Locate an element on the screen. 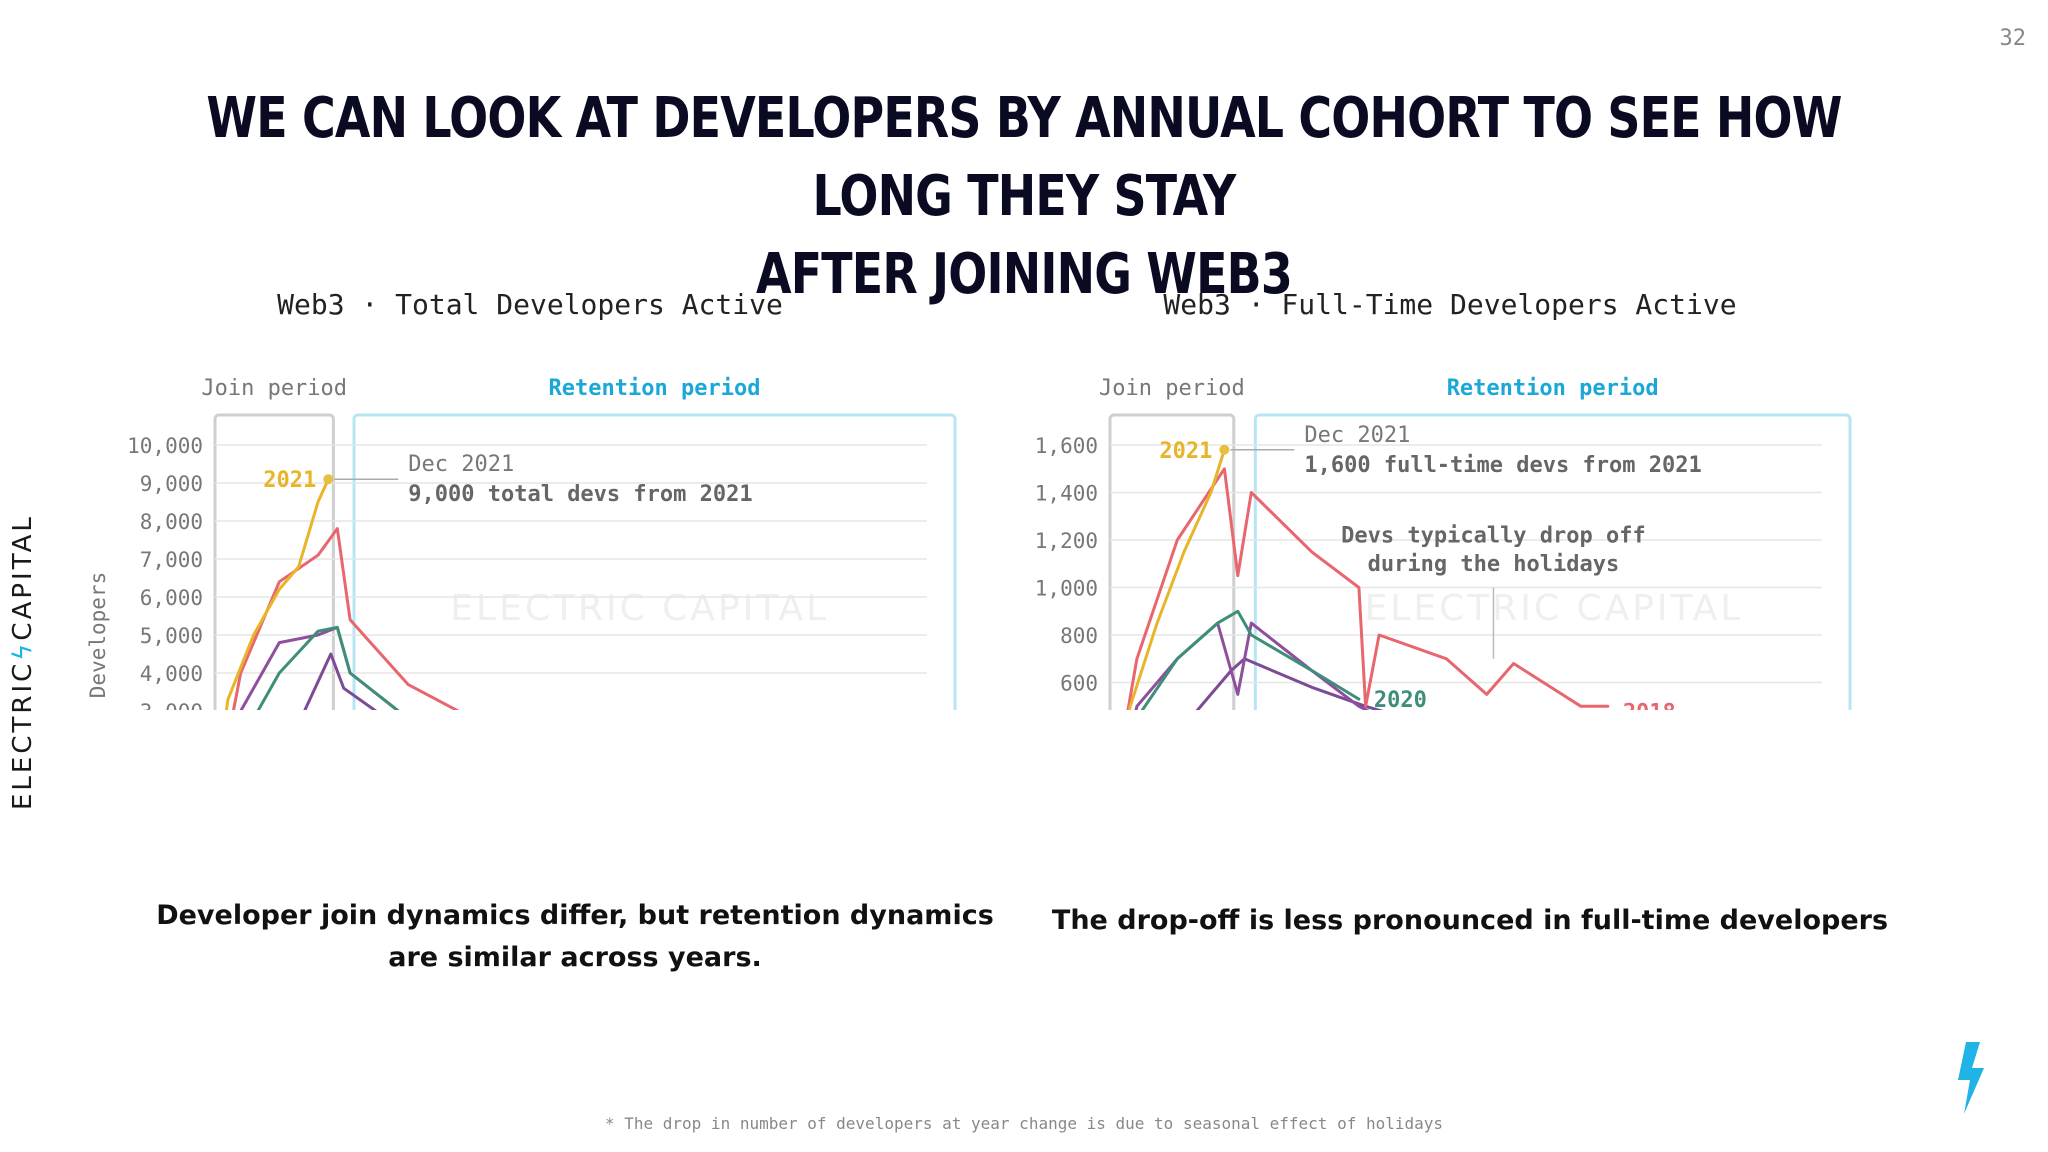  y-axis-title: Developers is located at coordinates (98, 635).